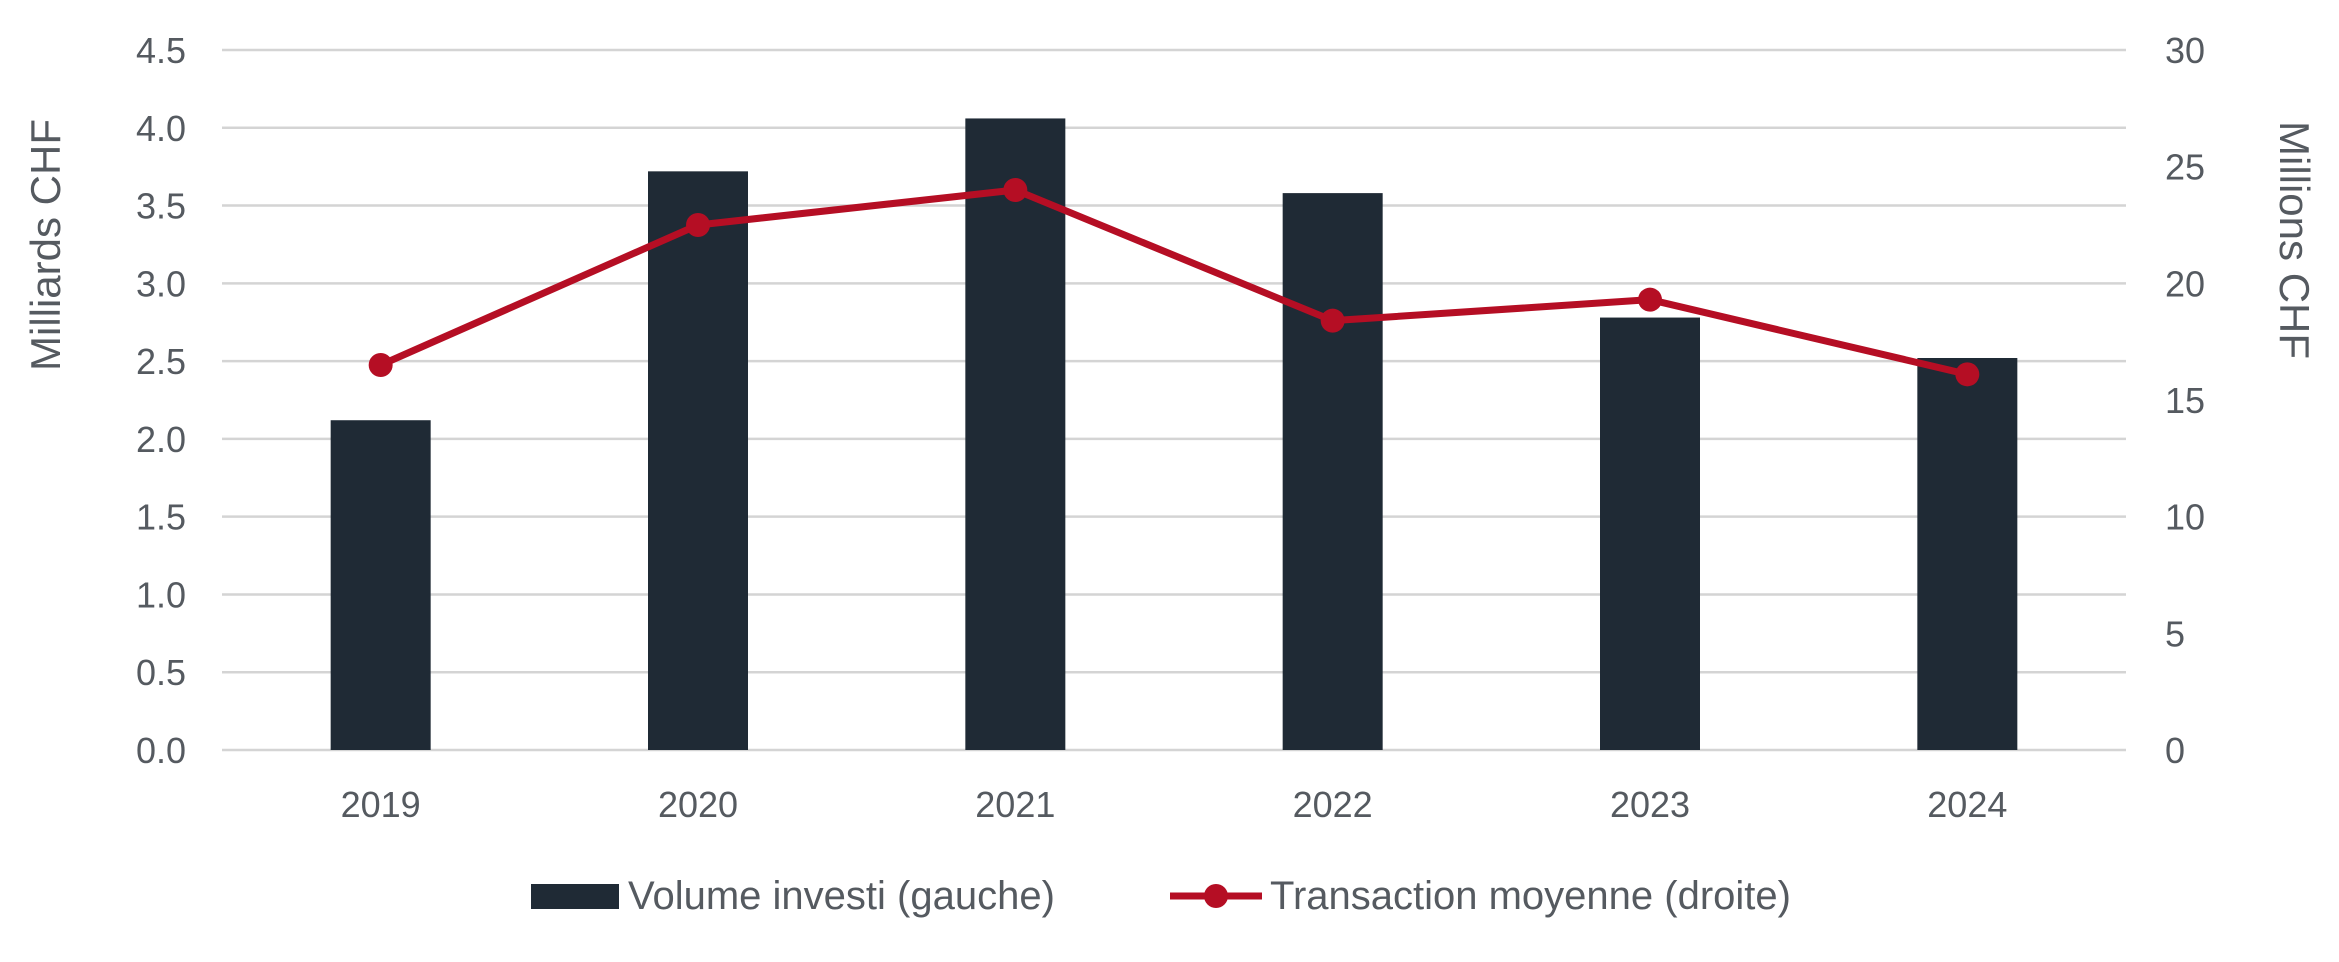 The image size is (2339, 962). Describe the element at coordinates (1332, 472) in the screenshot. I see `bar-2022` at that location.